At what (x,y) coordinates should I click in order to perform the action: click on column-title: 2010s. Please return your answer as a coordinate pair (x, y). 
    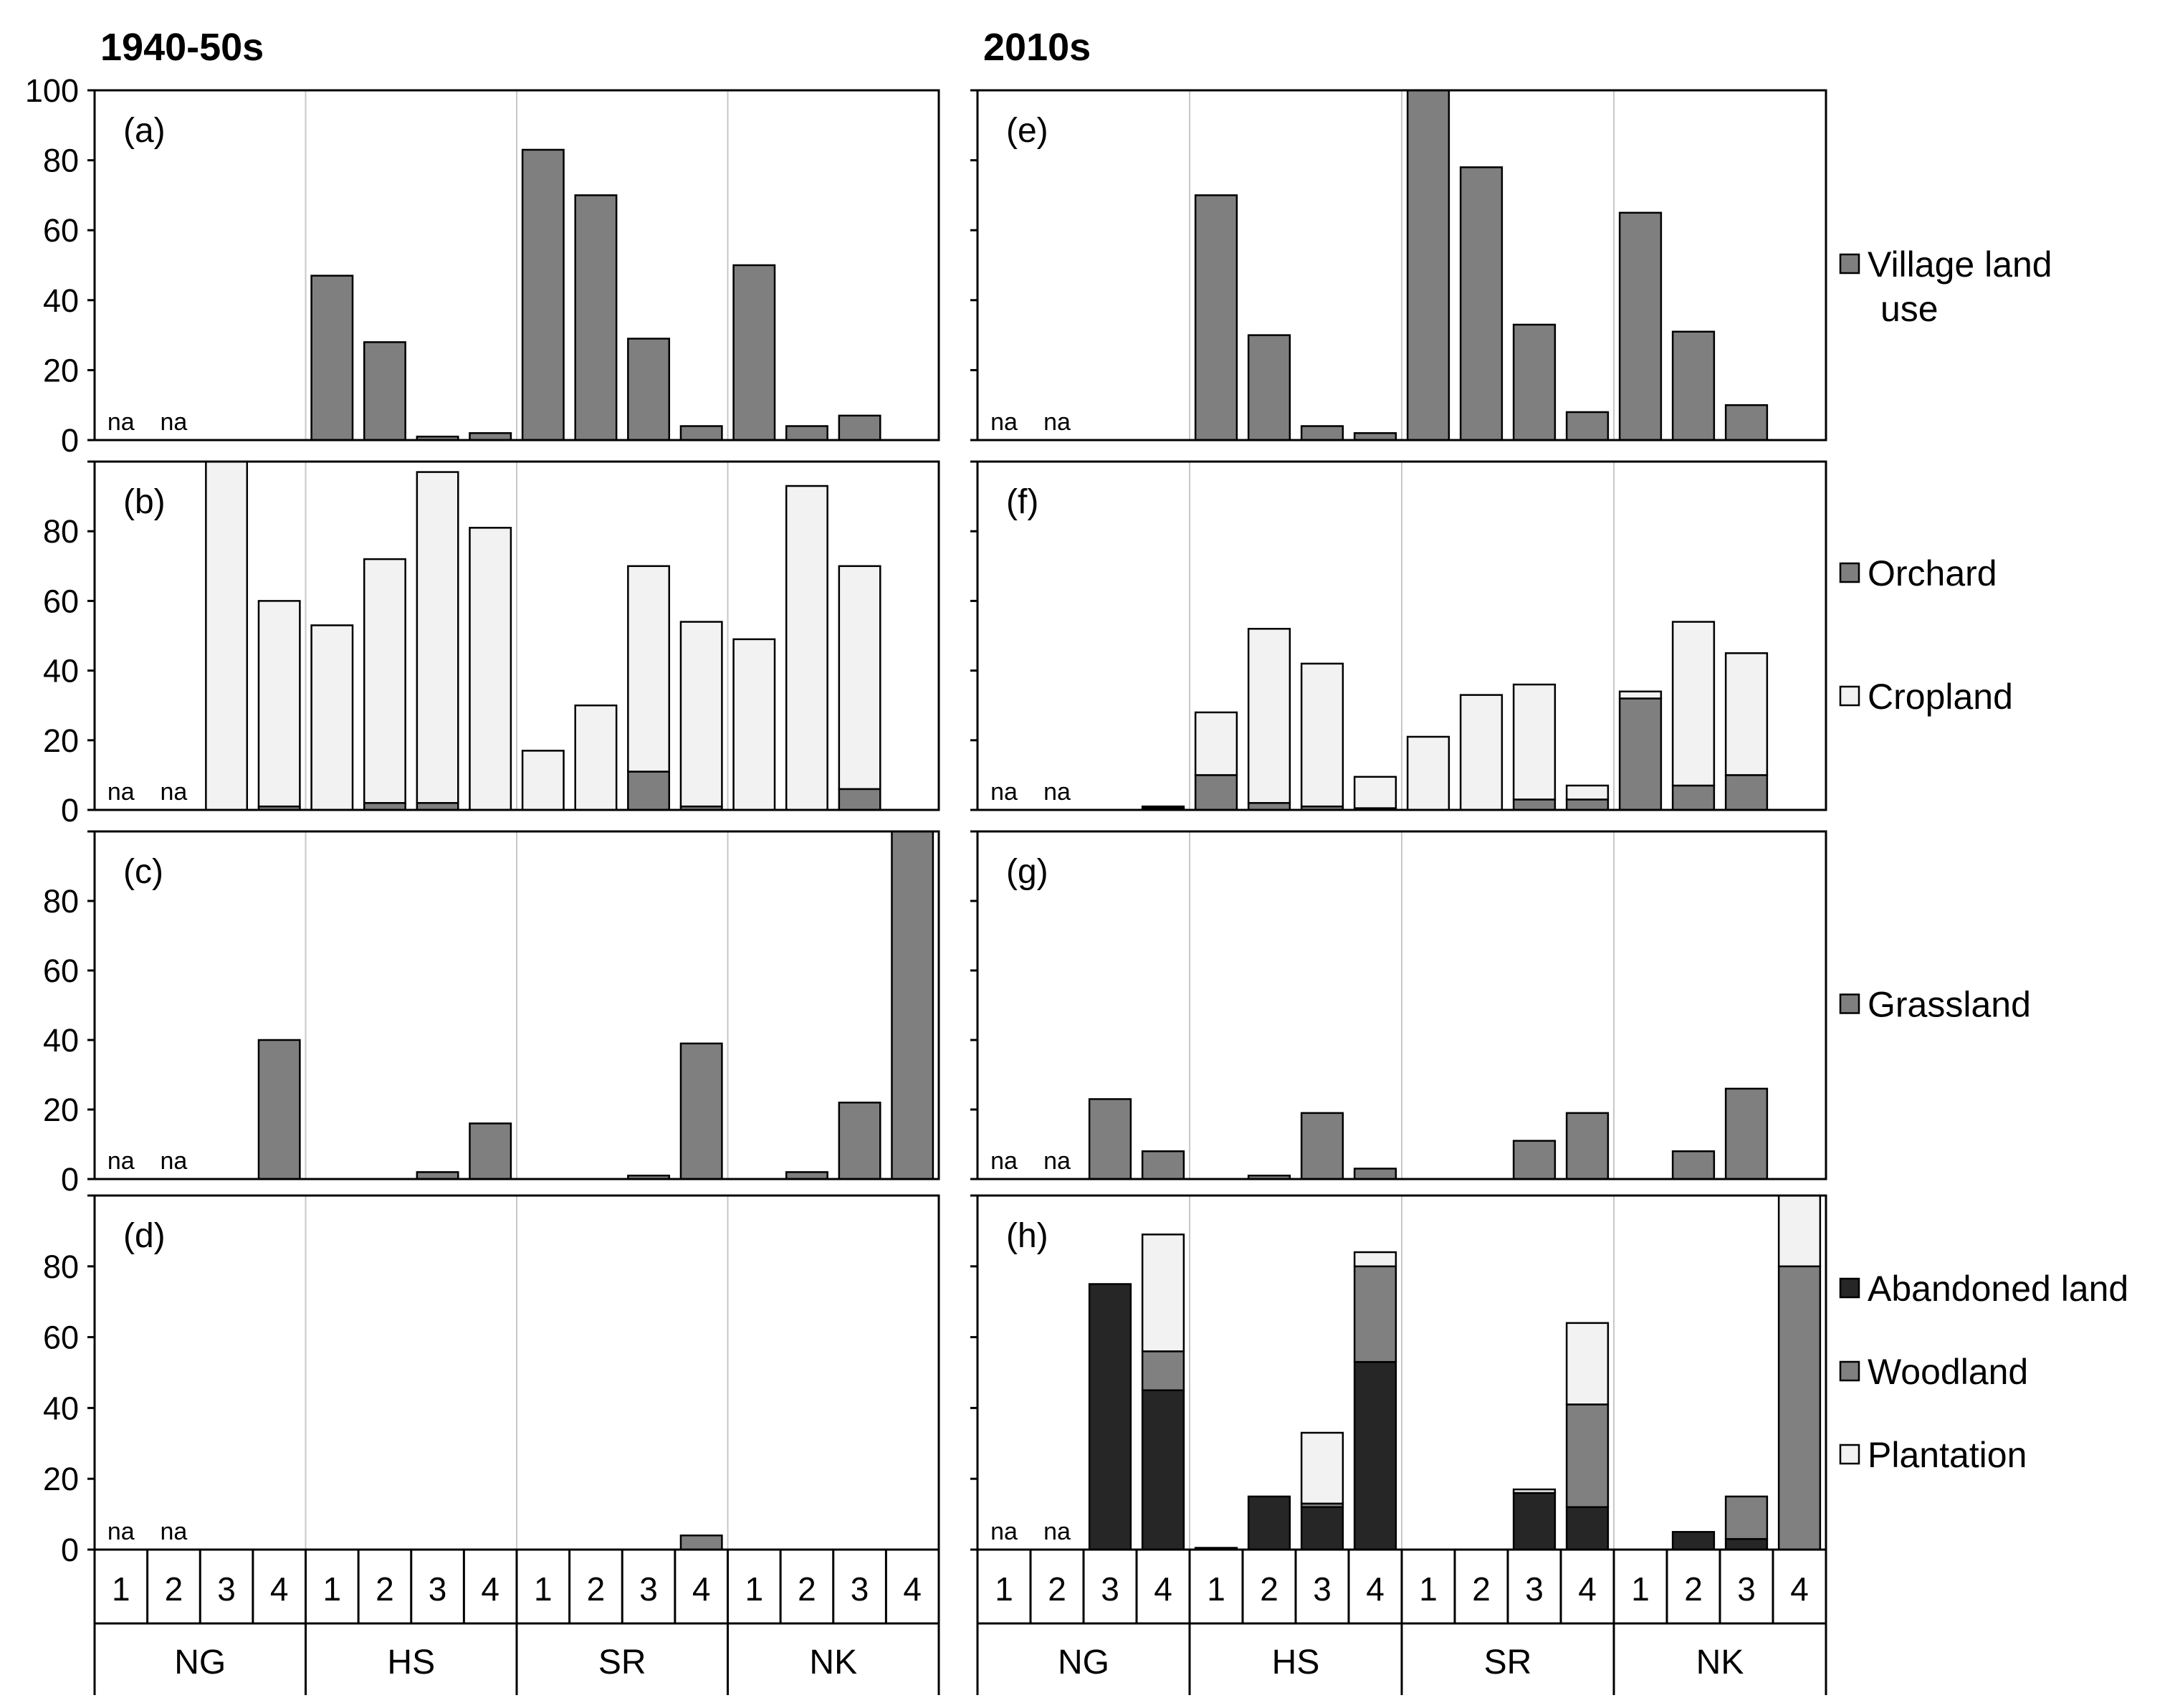
    Looking at the image, I should click on (1037, 47).